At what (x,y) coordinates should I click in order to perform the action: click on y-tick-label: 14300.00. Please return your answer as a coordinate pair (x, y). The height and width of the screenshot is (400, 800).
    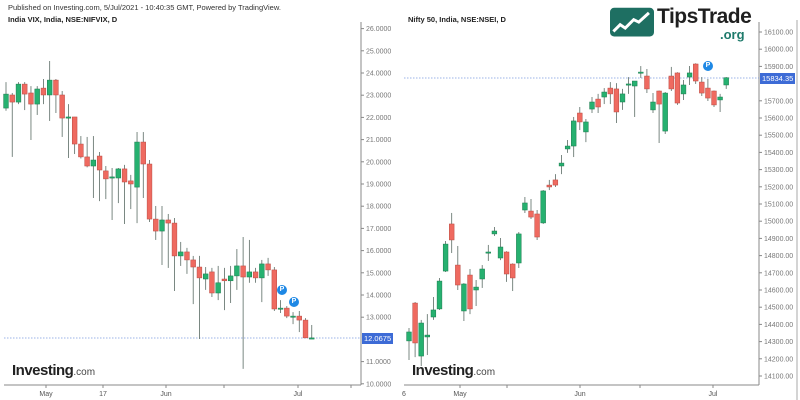
    Looking at the image, I should click on (778, 342).